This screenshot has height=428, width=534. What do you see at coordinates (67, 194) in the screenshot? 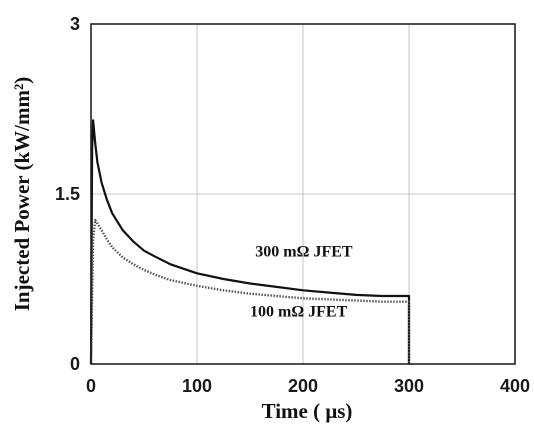
I see `y-tick-label: 1.5` at bounding box center [67, 194].